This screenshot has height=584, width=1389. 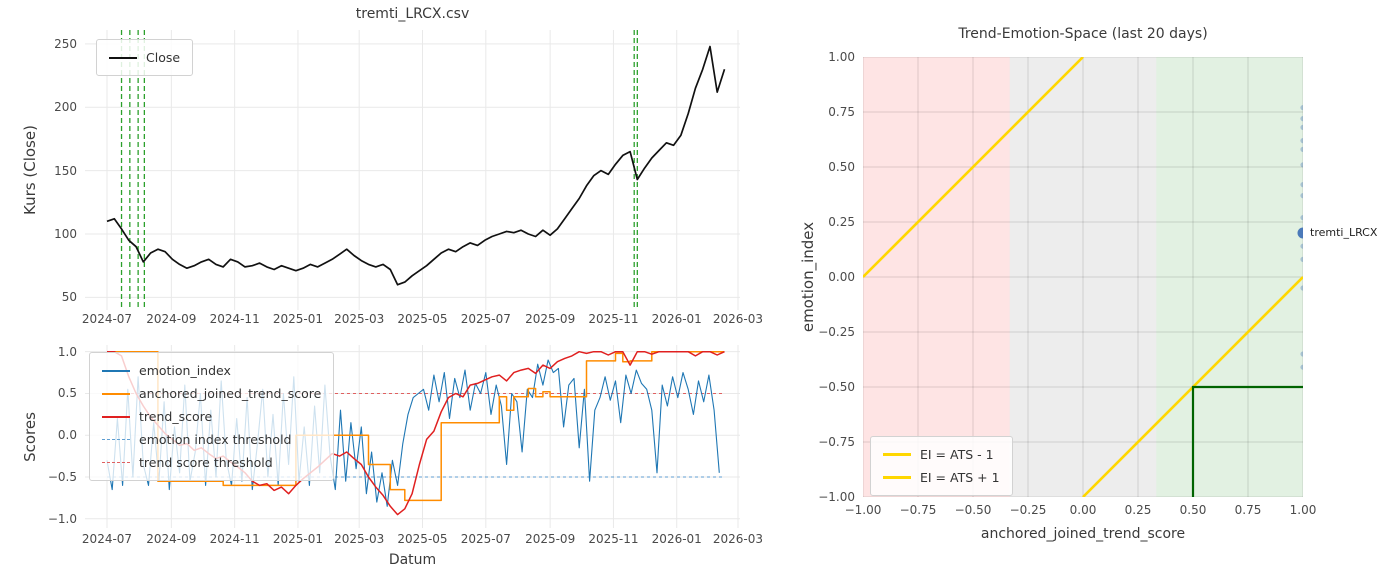 I want to click on price-chart-title: tremti_LRCX.csv, so click(x=412, y=14).